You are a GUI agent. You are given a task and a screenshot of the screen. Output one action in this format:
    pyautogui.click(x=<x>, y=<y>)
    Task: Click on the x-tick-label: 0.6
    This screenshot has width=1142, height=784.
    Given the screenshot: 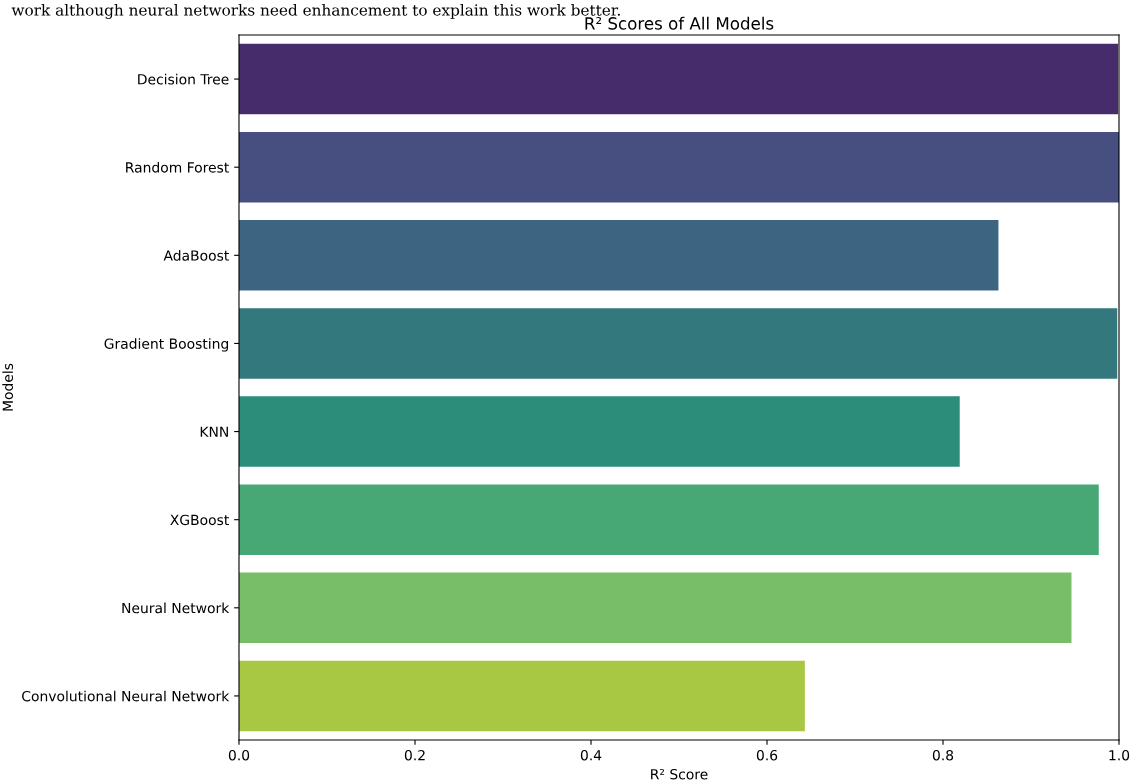 What is the action you would take?
    pyautogui.click(x=767, y=755)
    